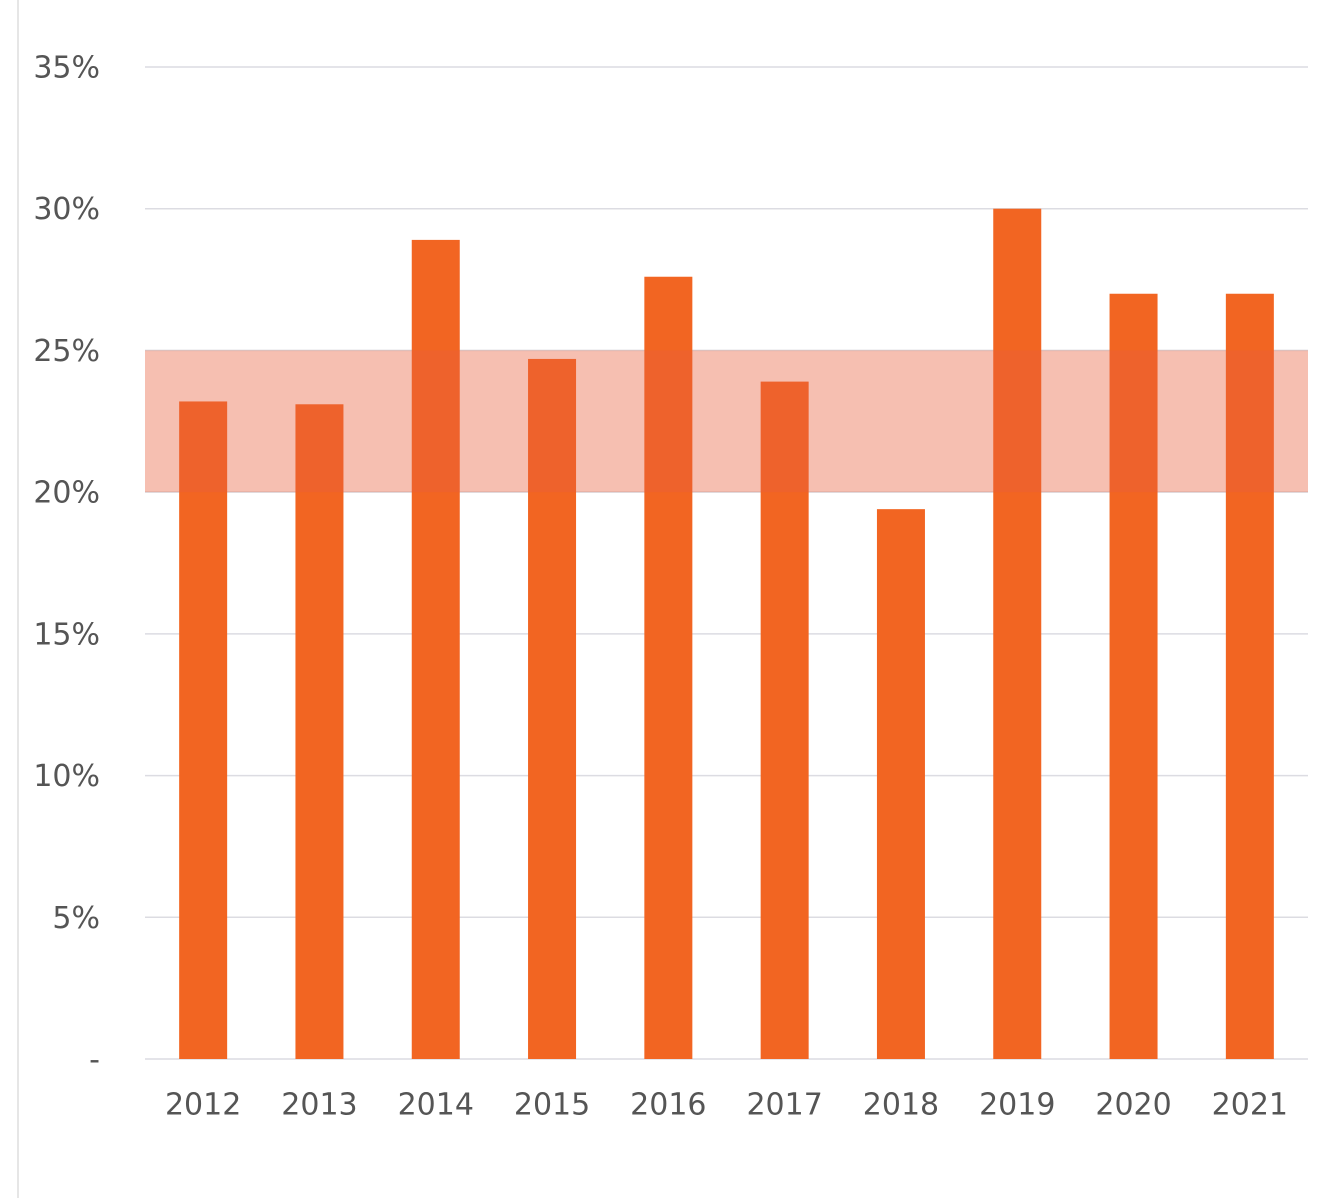 The height and width of the screenshot is (1198, 1337). I want to click on x-tick-label: 2019, so click(1017, 1105).